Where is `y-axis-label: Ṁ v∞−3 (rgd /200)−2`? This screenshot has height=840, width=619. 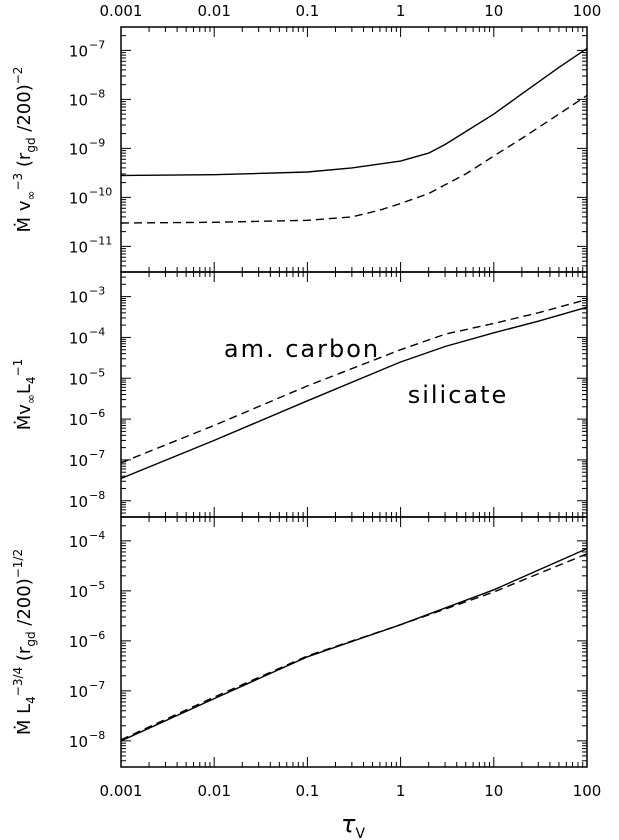 y-axis-label: Ṁ v∞−3 (rgd /200)−2 is located at coordinates (24, 150).